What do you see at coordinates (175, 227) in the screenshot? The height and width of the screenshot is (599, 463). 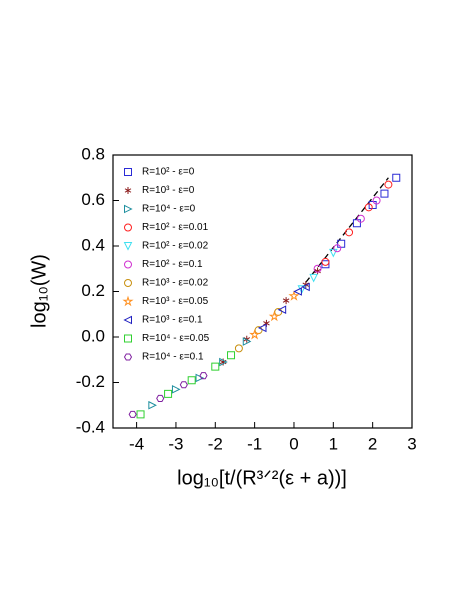 I see `legend-label: R=10² - ε=0.01` at bounding box center [175, 227].